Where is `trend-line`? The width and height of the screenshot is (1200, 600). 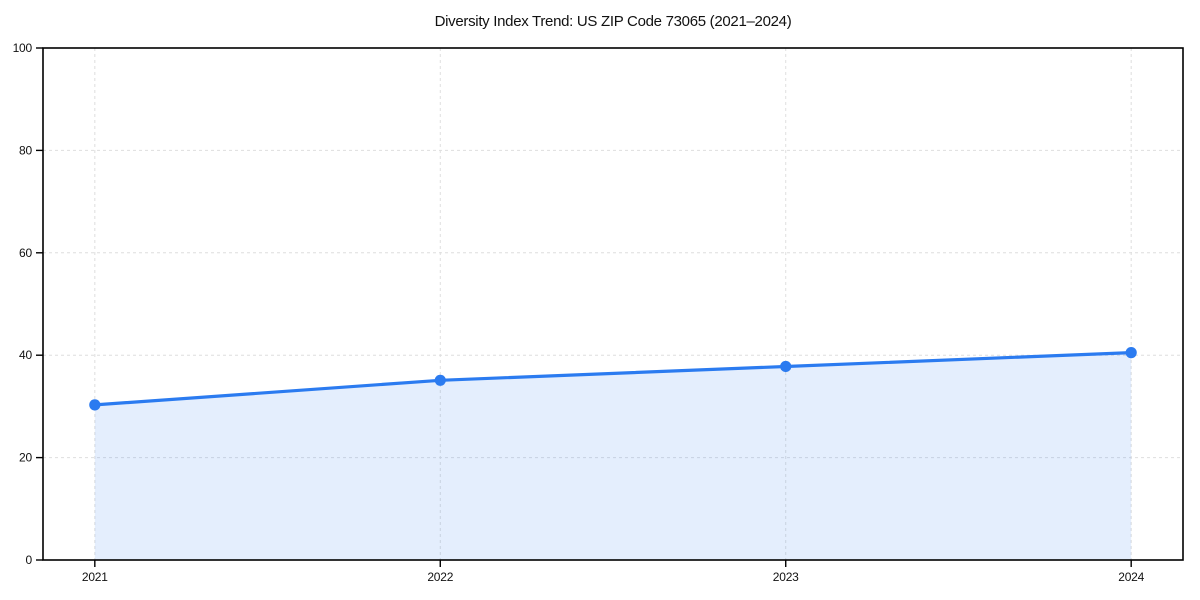 trend-line is located at coordinates (613, 379).